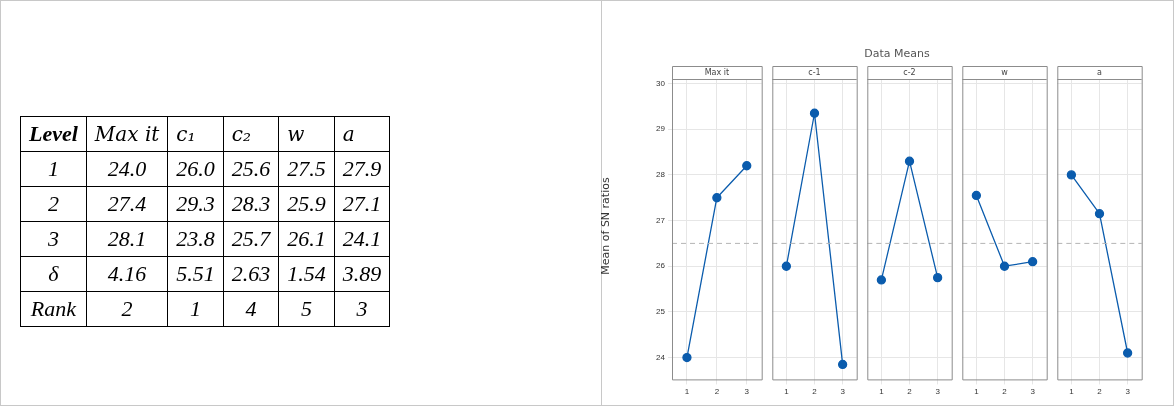  Describe the element at coordinates (251, 203) in the screenshot. I see `text: 28.3` at that location.